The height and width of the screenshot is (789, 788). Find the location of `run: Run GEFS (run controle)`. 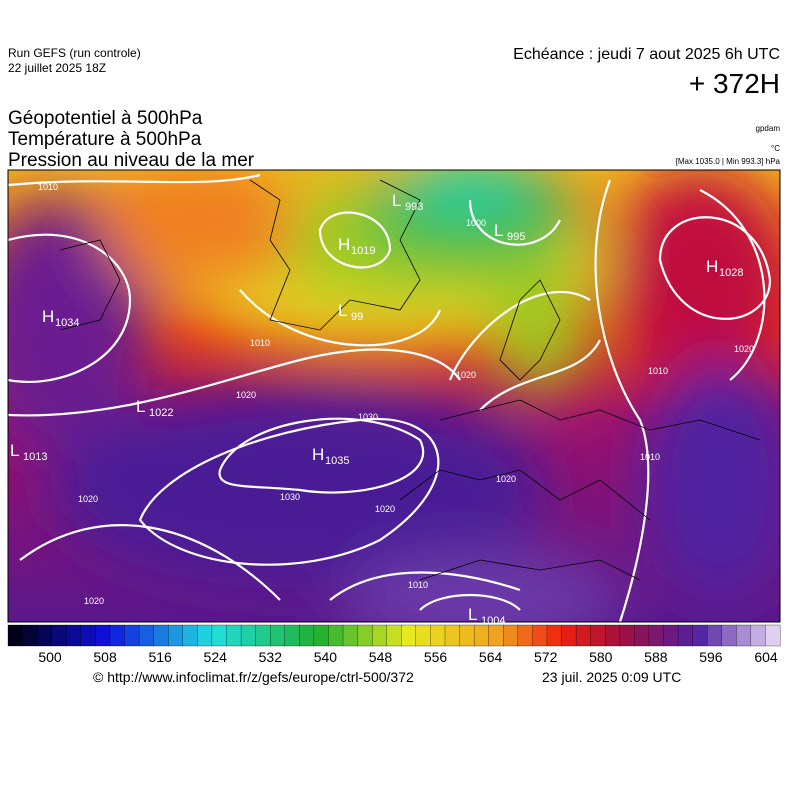

run: Run GEFS (run controle) is located at coordinates (74, 53).